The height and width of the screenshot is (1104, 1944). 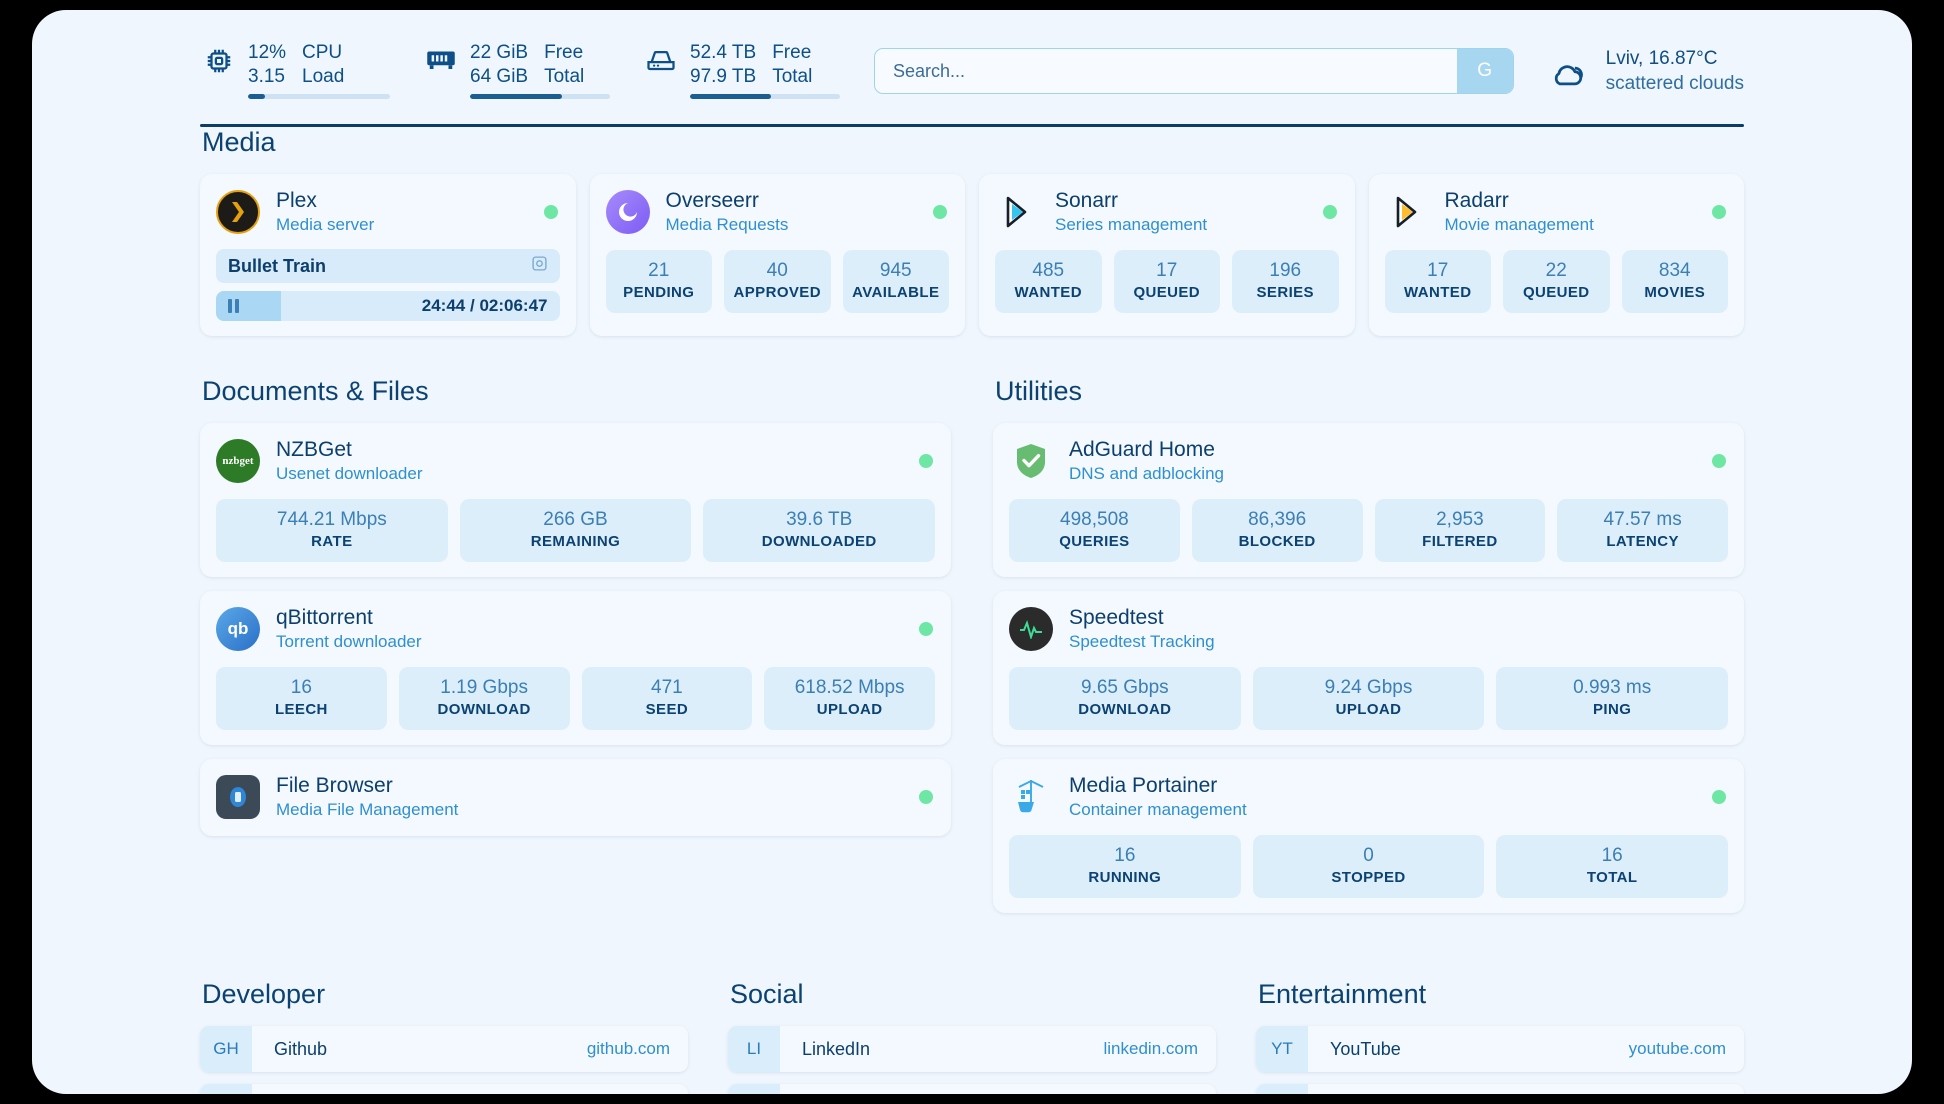 What do you see at coordinates (564, 52) in the screenshot?
I see `ram-label-1: Free` at bounding box center [564, 52].